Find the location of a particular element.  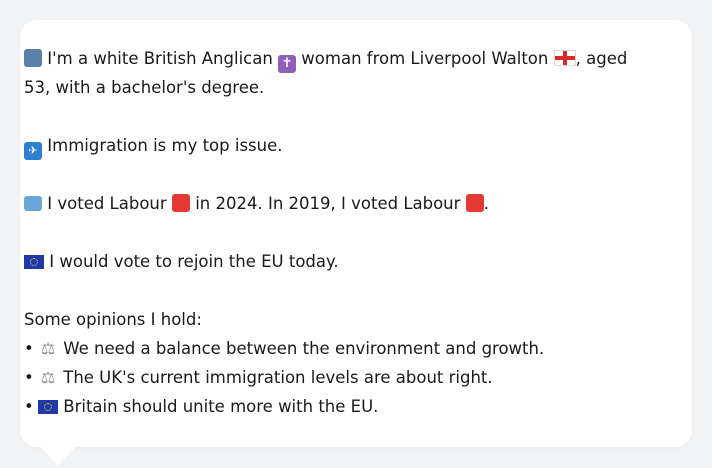

eu-stance-line: I would vote to rejoin the EU today. is located at coordinates (336, 261).